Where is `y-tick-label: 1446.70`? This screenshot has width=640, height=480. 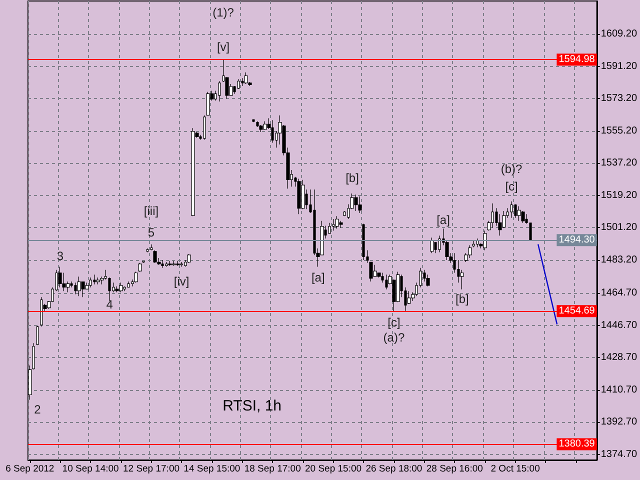
y-tick-label: 1446.70 is located at coordinates (619, 325).